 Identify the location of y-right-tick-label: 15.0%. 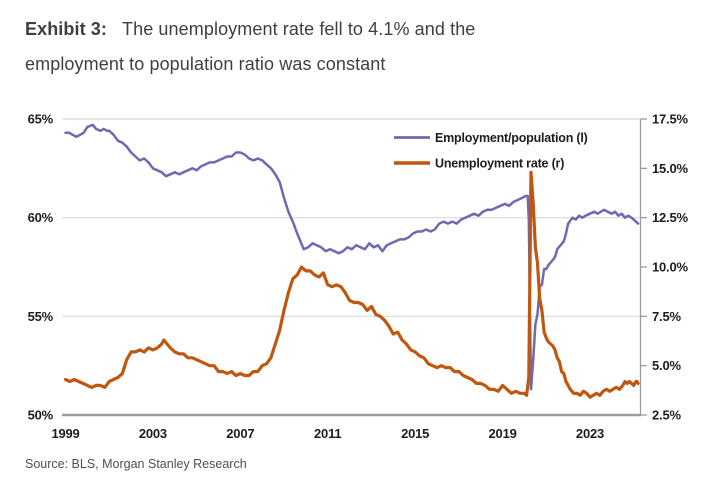
(670, 168).